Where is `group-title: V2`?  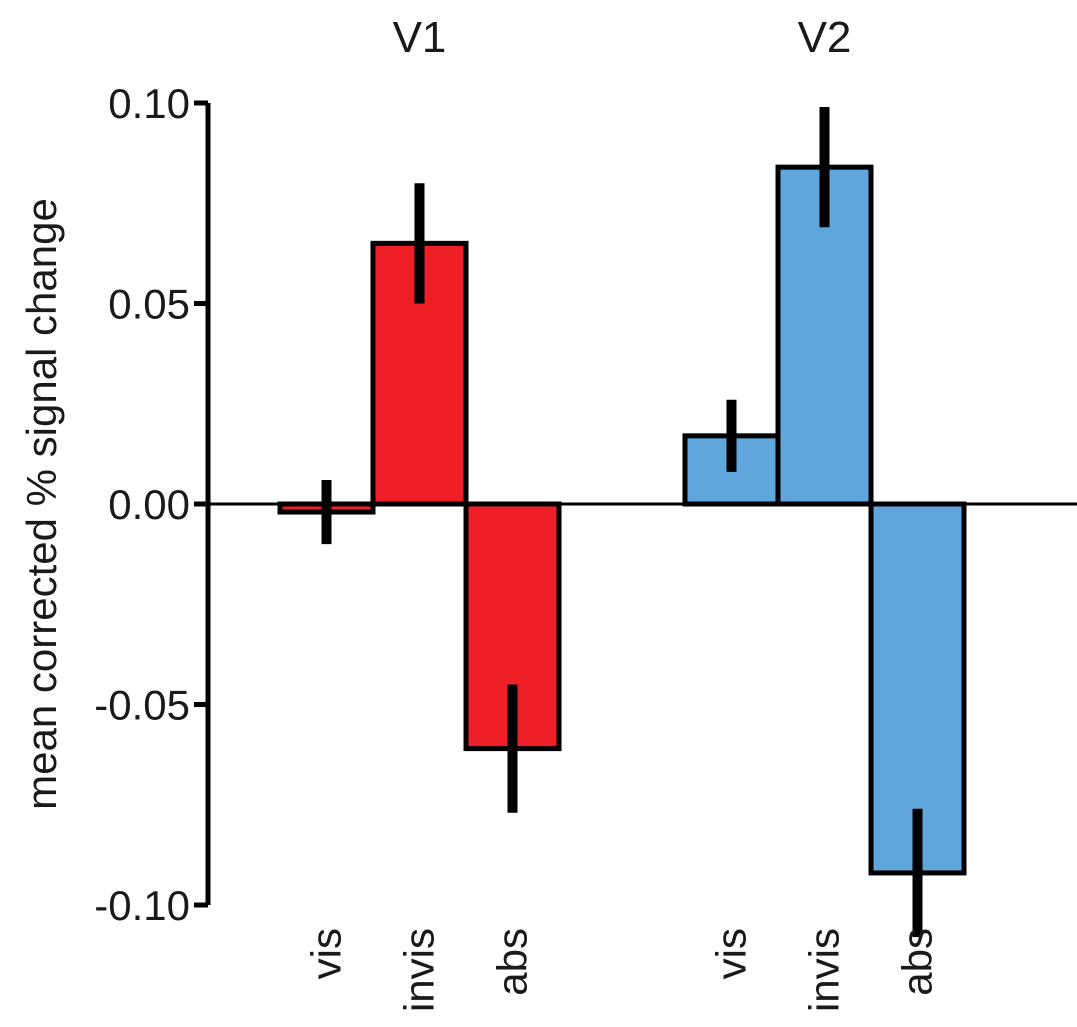 group-title: V2 is located at coordinates (825, 37).